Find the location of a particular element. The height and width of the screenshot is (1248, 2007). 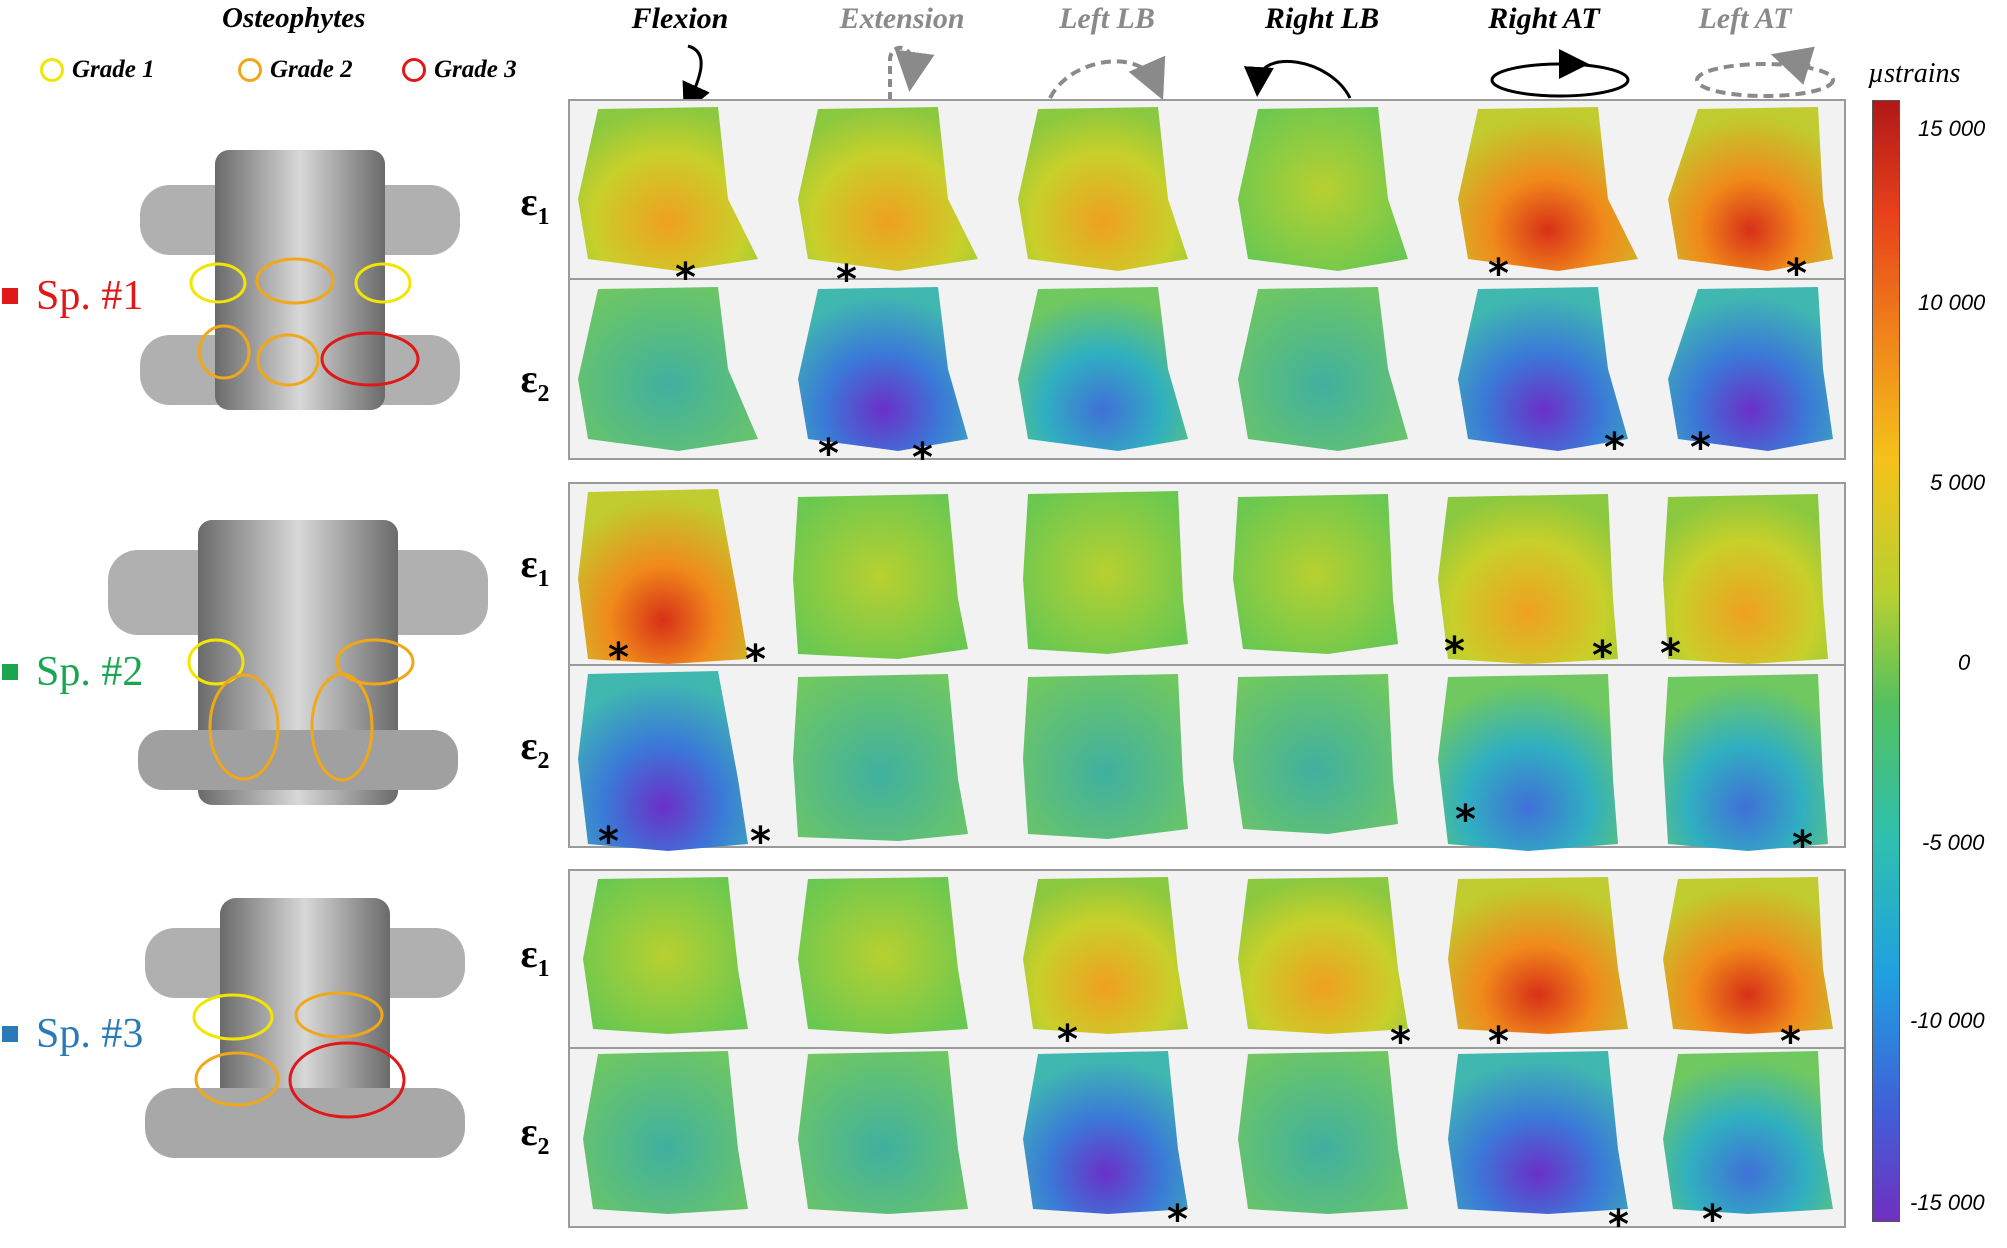

colorbar-tick-15000: 15 000 is located at coordinates (1952, 128).